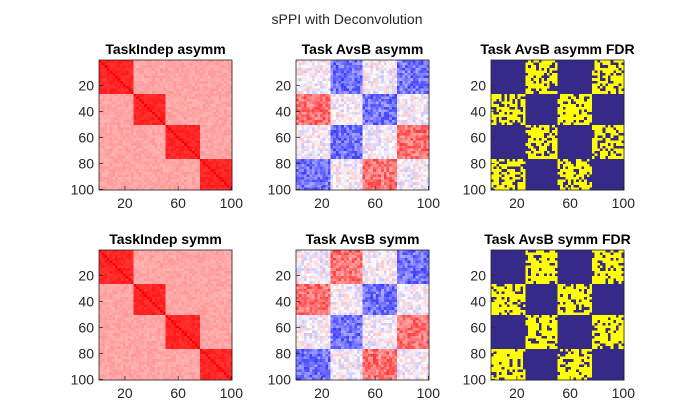  I want to click on heatmap-panel: Task AvsB symm 20 60 100 20 40 60 80 100, so click(354, 316).